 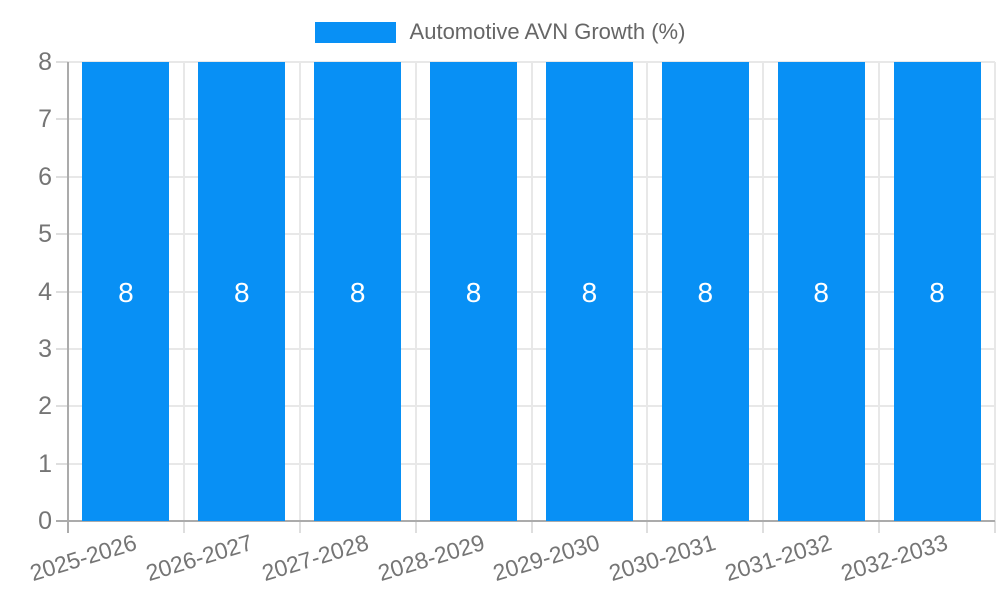 What do you see at coordinates (315, 558) in the screenshot?
I see `x-axis-category-label: 2027-2028` at bounding box center [315, 558].